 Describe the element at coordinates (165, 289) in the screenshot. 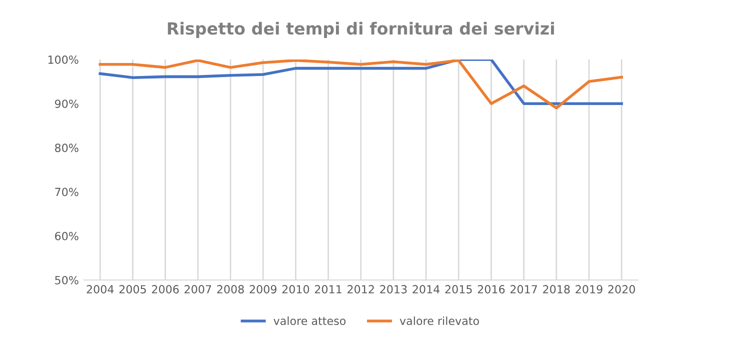

I see `x-tick-label: 2006` at that location.